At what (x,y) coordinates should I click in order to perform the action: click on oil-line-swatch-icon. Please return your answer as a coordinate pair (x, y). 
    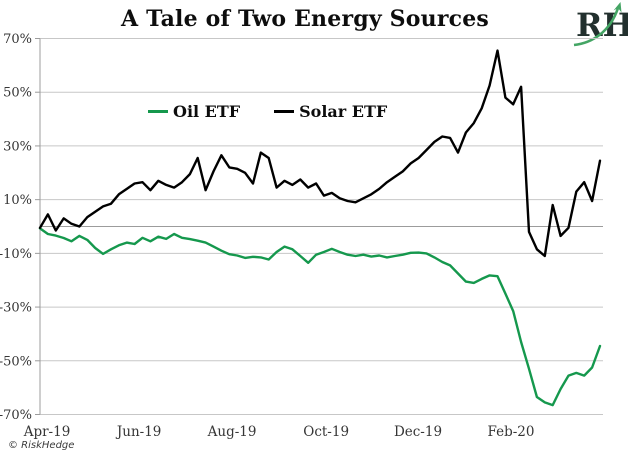
    Looking at the image, I should click on (158, 111).